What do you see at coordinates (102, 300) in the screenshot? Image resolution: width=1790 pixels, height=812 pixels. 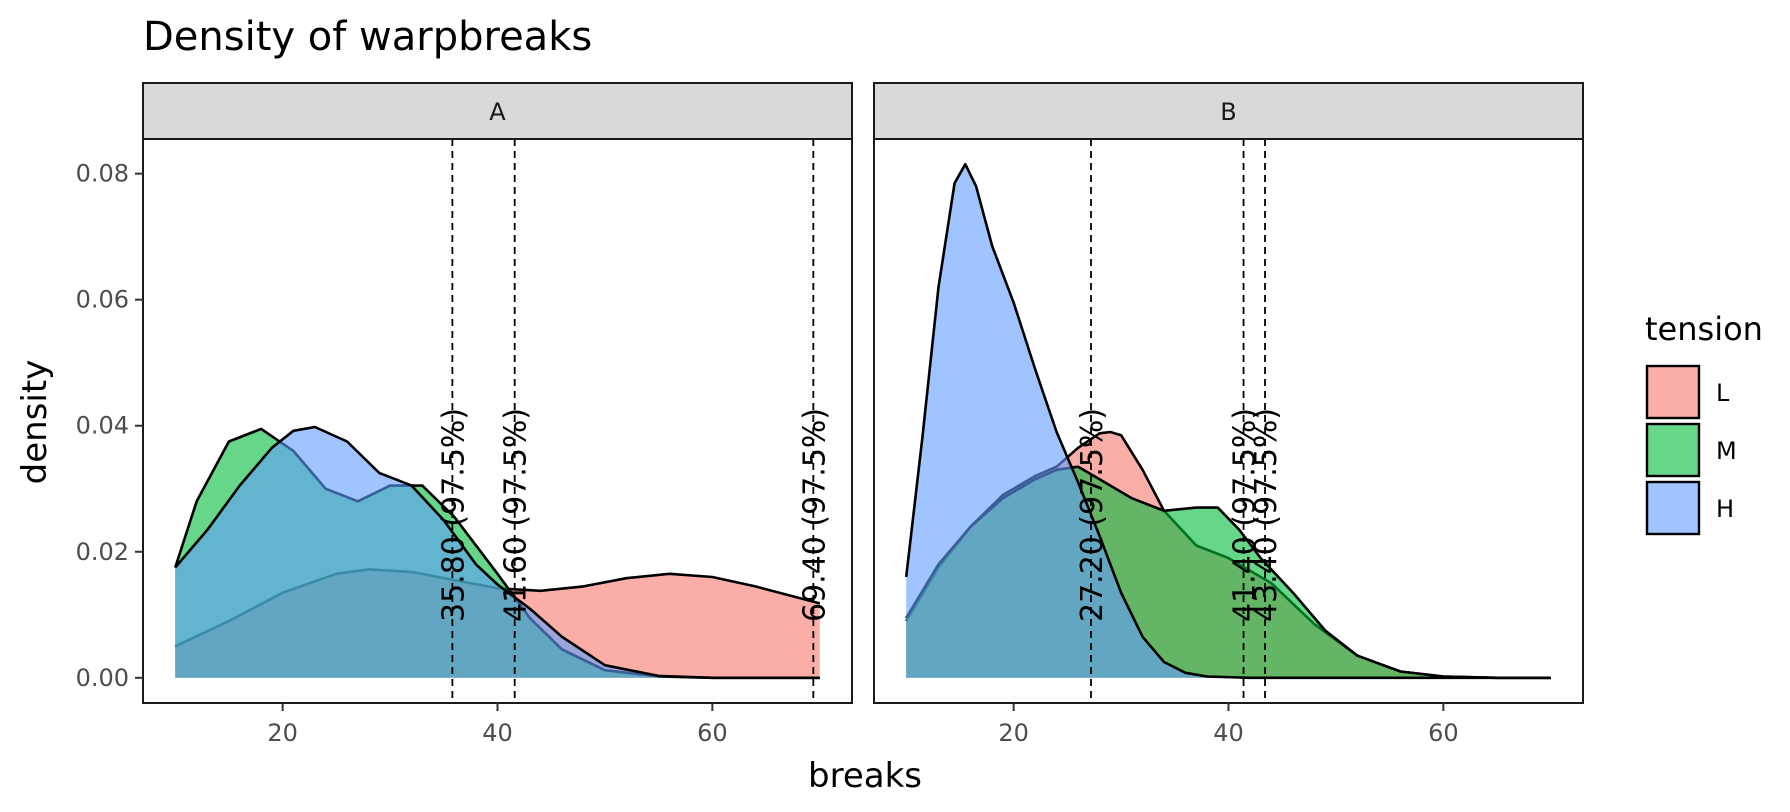 I see `y-tick-label: 0.06` at bounding box center [102, 300].